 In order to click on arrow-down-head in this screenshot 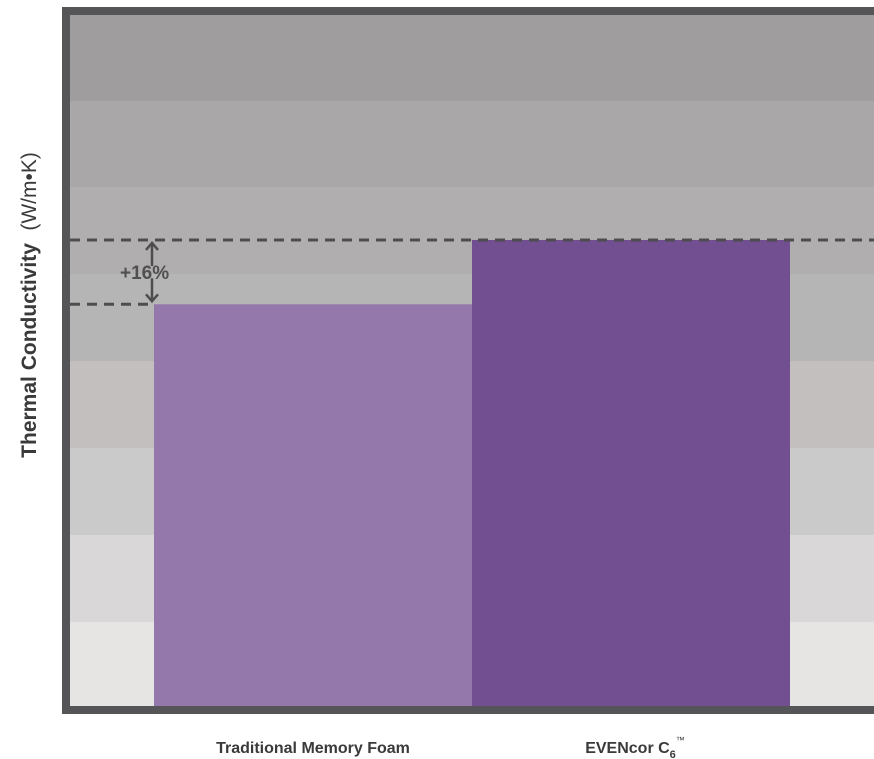, I will do `click(152, 298)`.